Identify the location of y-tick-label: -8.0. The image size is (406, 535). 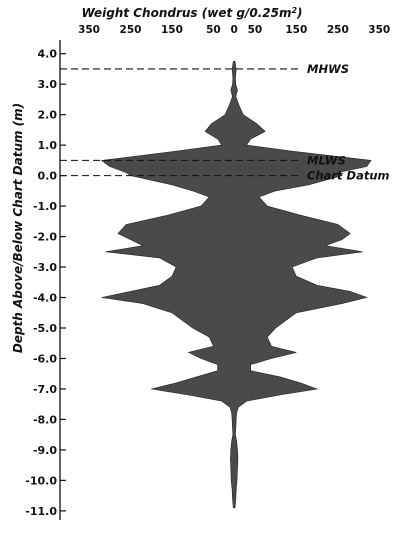
(45, 419).